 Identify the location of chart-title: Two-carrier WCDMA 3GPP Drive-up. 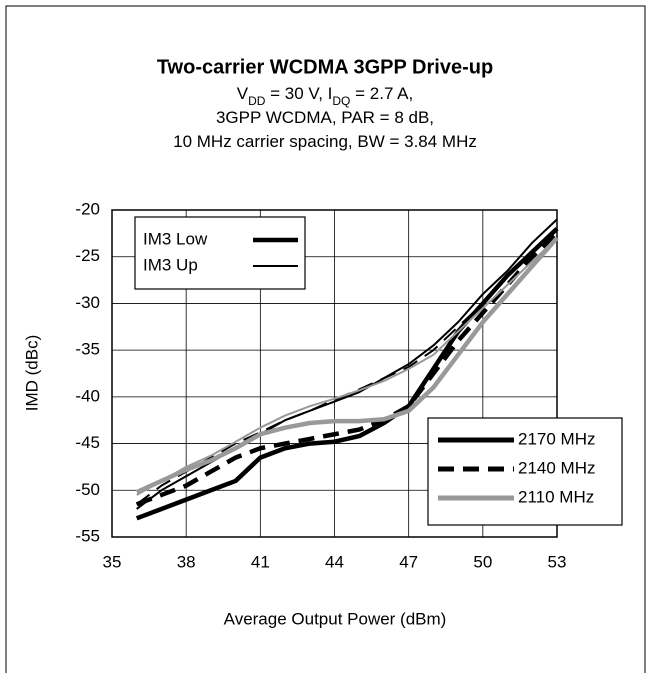
(325, 67).